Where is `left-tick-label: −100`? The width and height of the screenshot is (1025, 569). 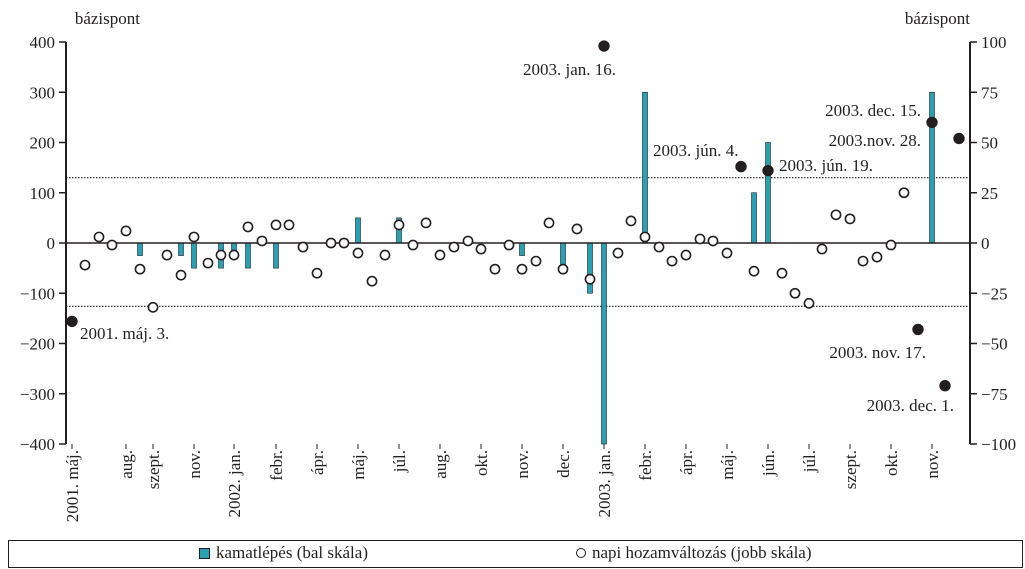
left-tick-label: −100 is located at coordinates (37, 293).